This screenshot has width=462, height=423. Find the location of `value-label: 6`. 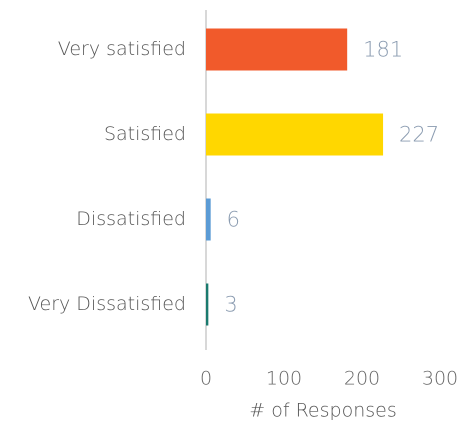

value-label: 6 is located at coordinates (233, 220).